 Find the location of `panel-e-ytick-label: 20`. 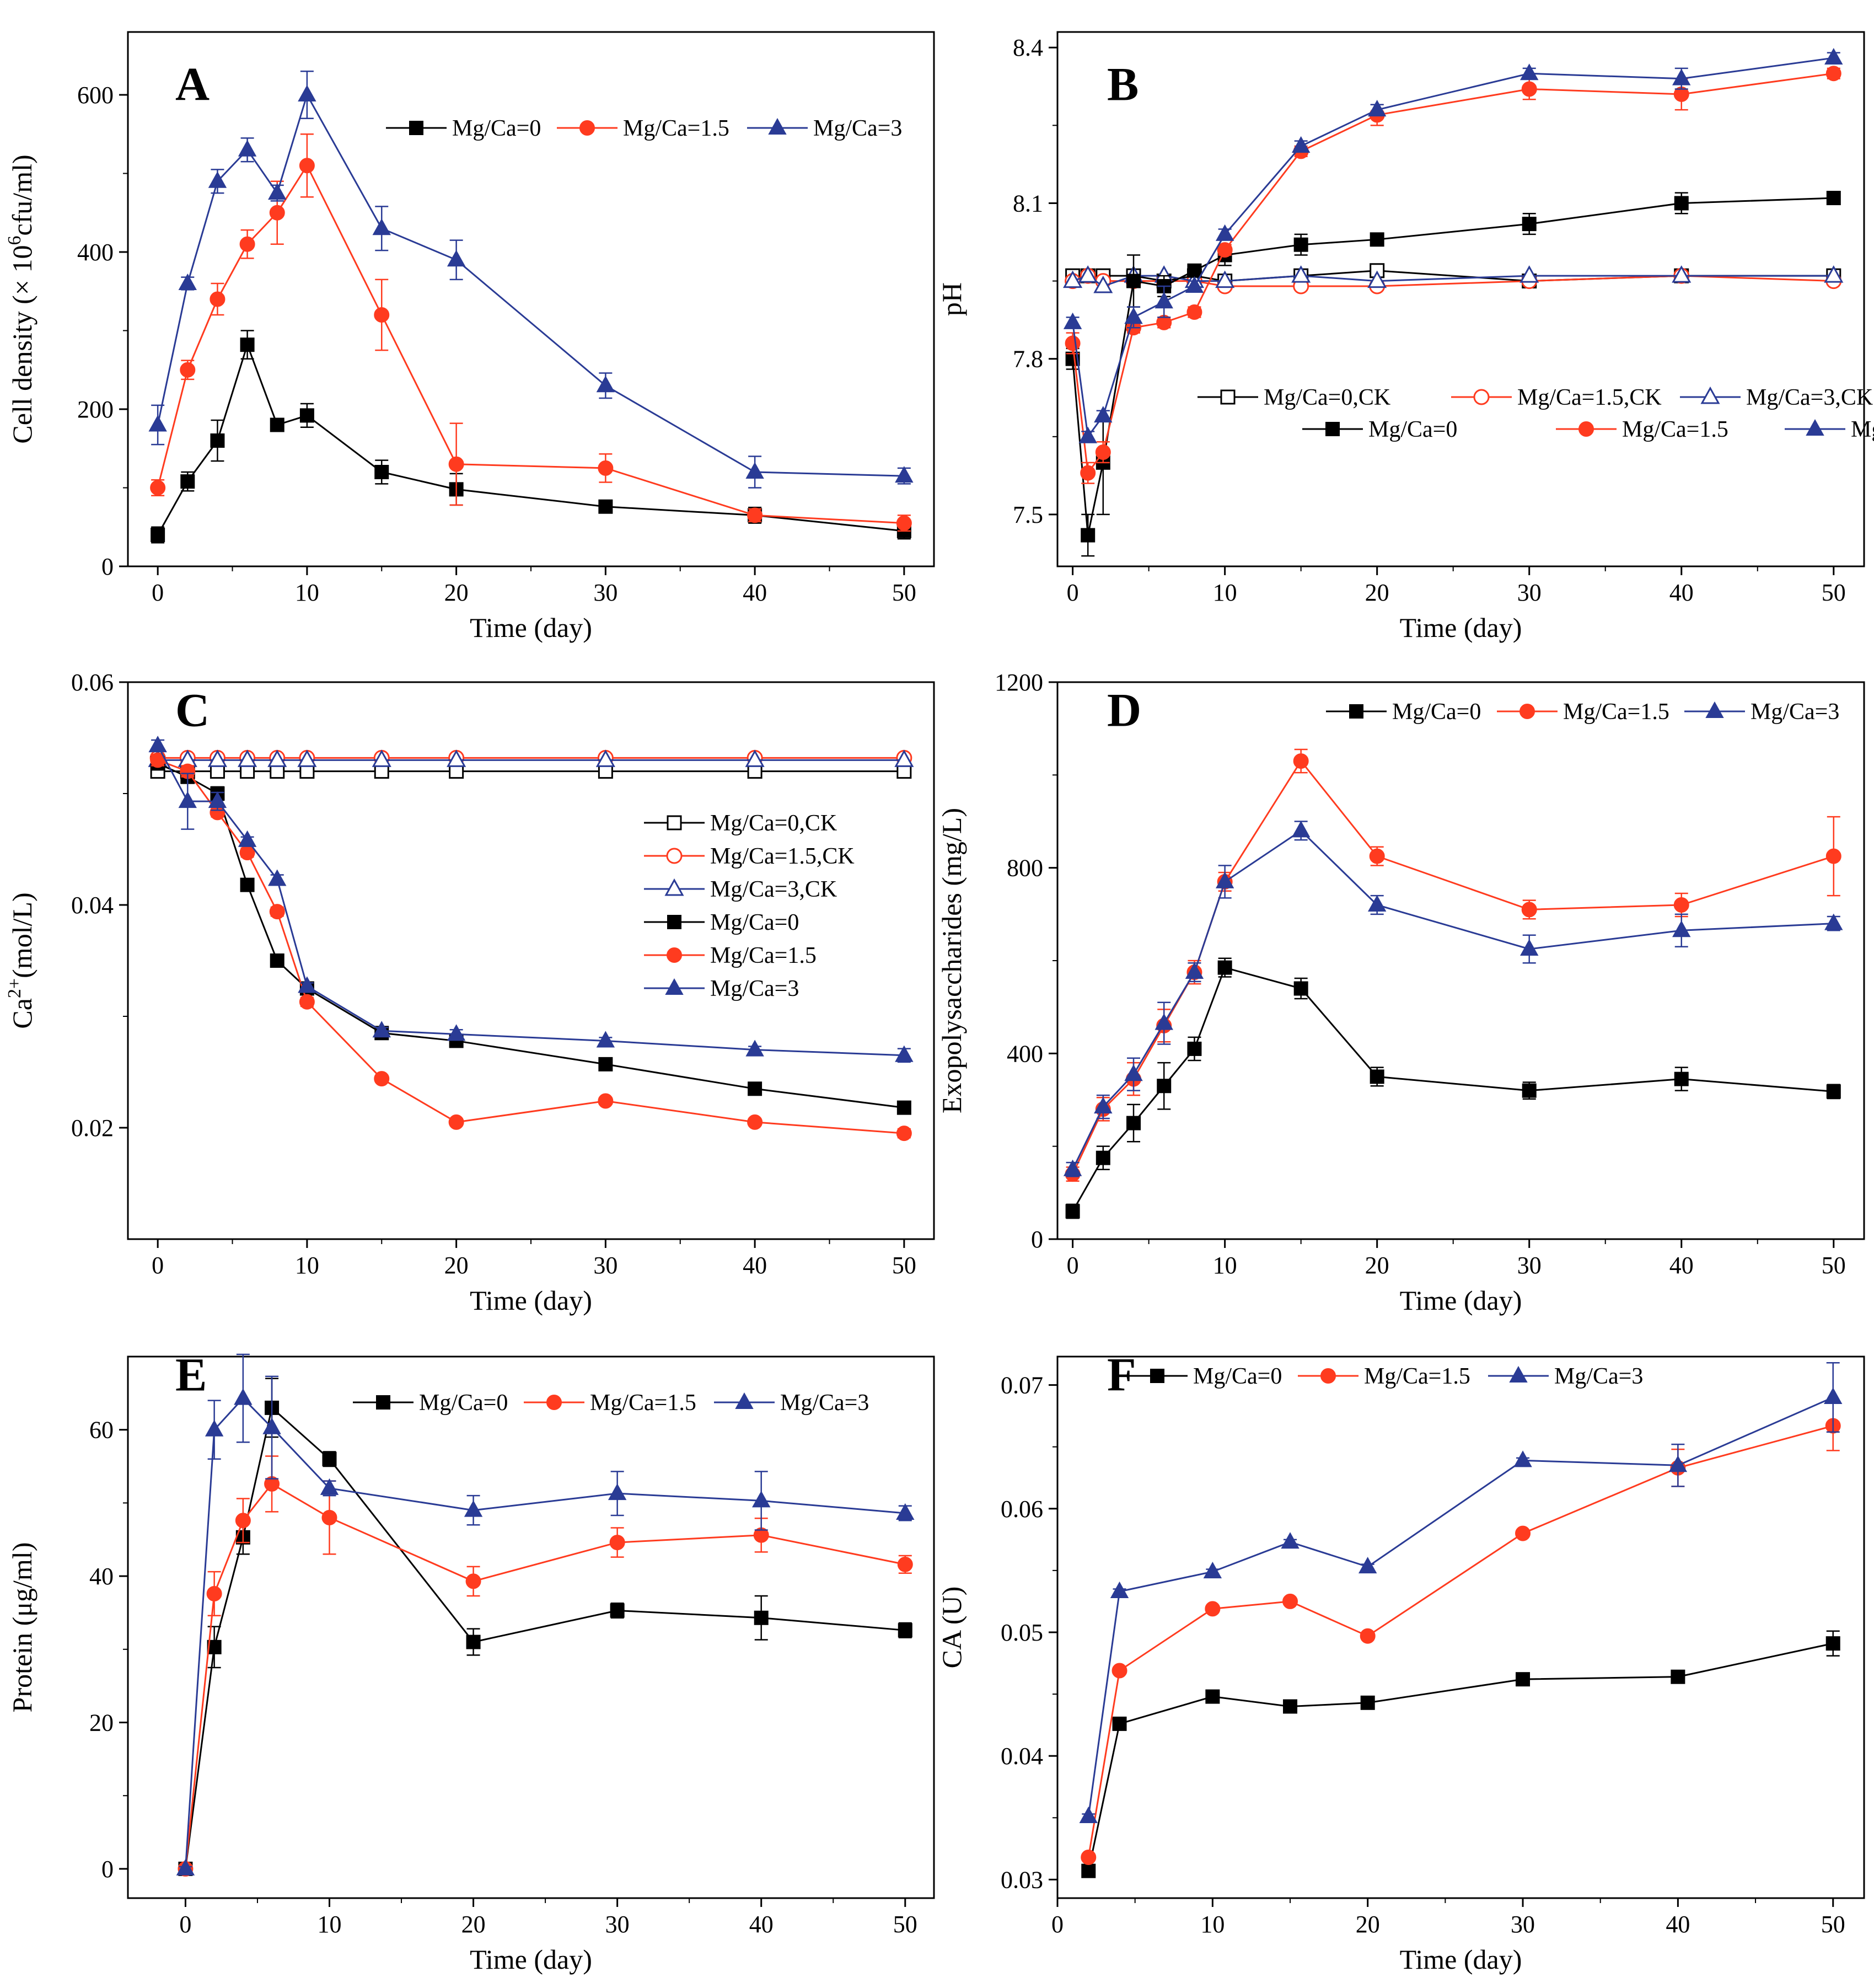

panel-e-ytick-label: 20 is located at coordinates (101, 1723).